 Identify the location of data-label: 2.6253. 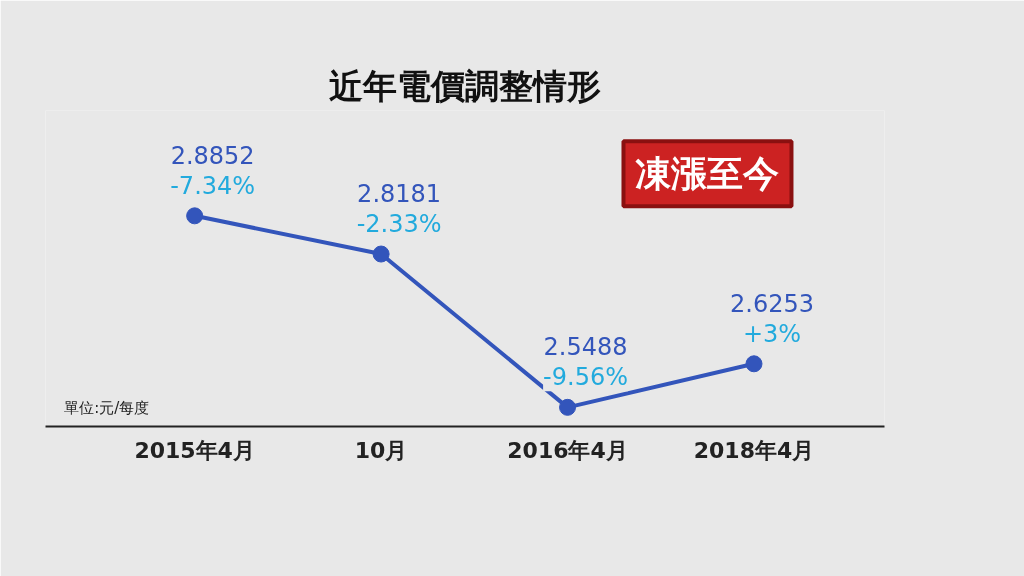
(772, 303).